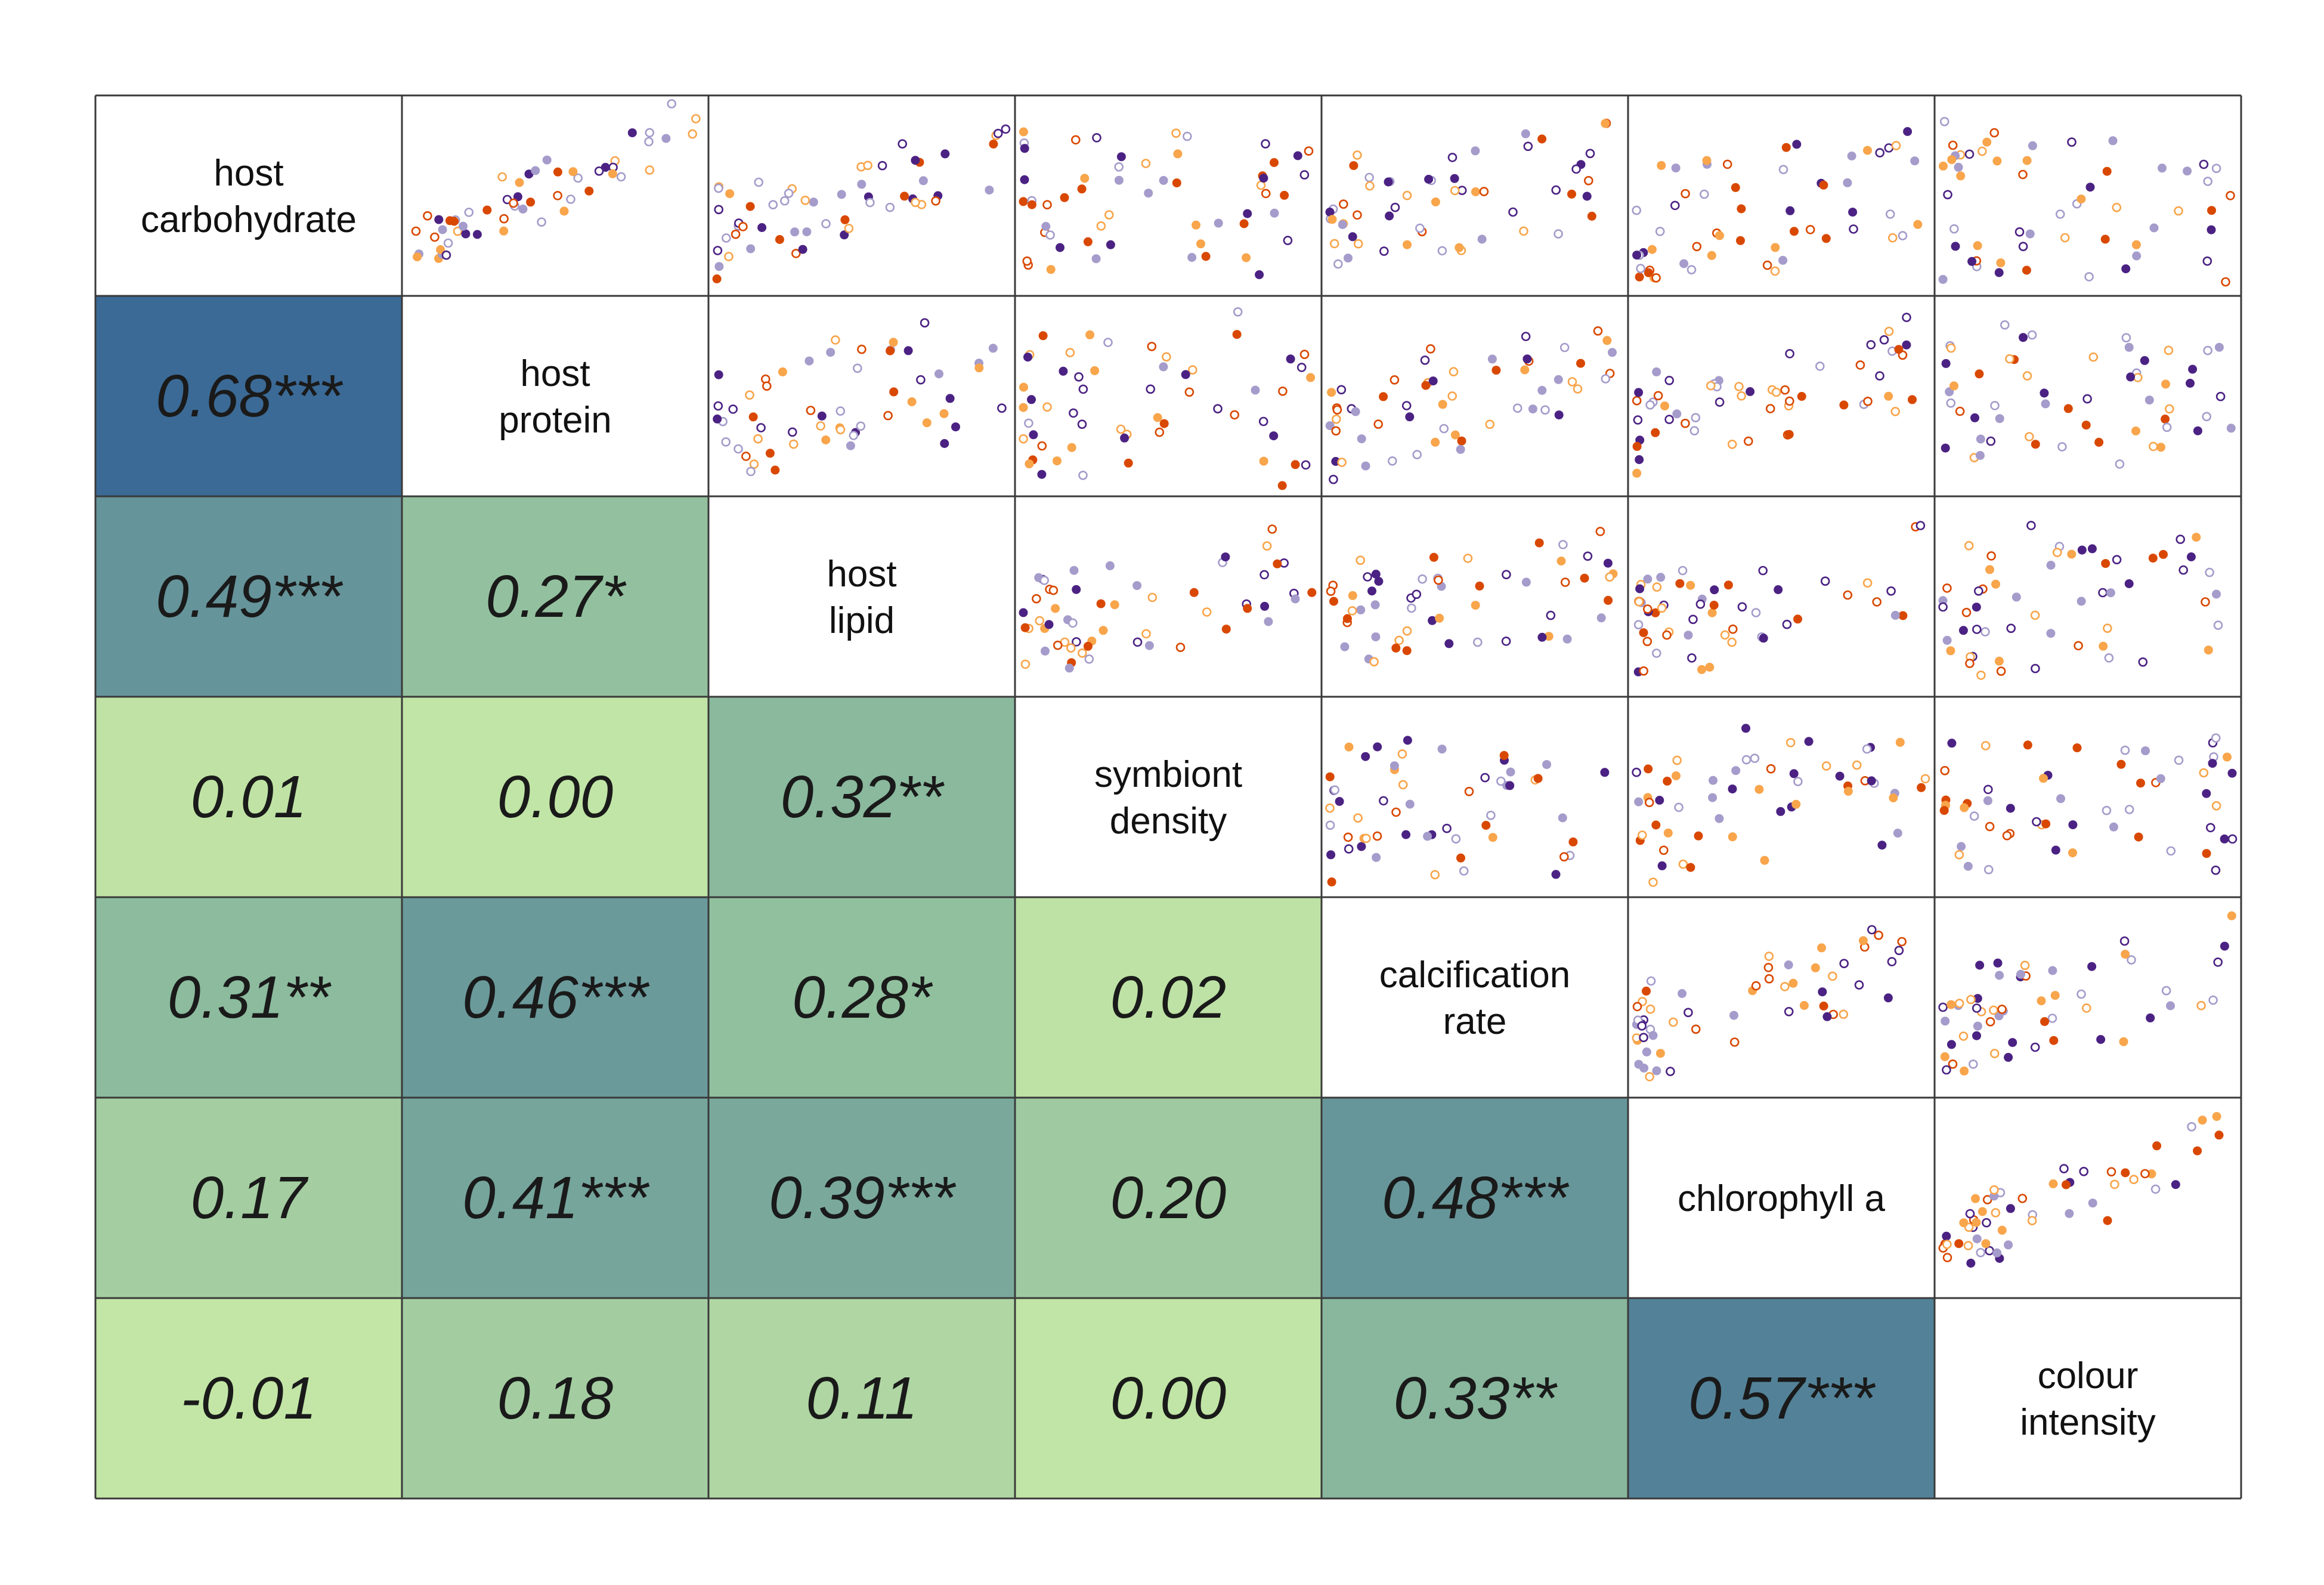 Image resolution: width=2324 pixels, height=1585 pixels. I want to click on cell-background, so click(555, 396).